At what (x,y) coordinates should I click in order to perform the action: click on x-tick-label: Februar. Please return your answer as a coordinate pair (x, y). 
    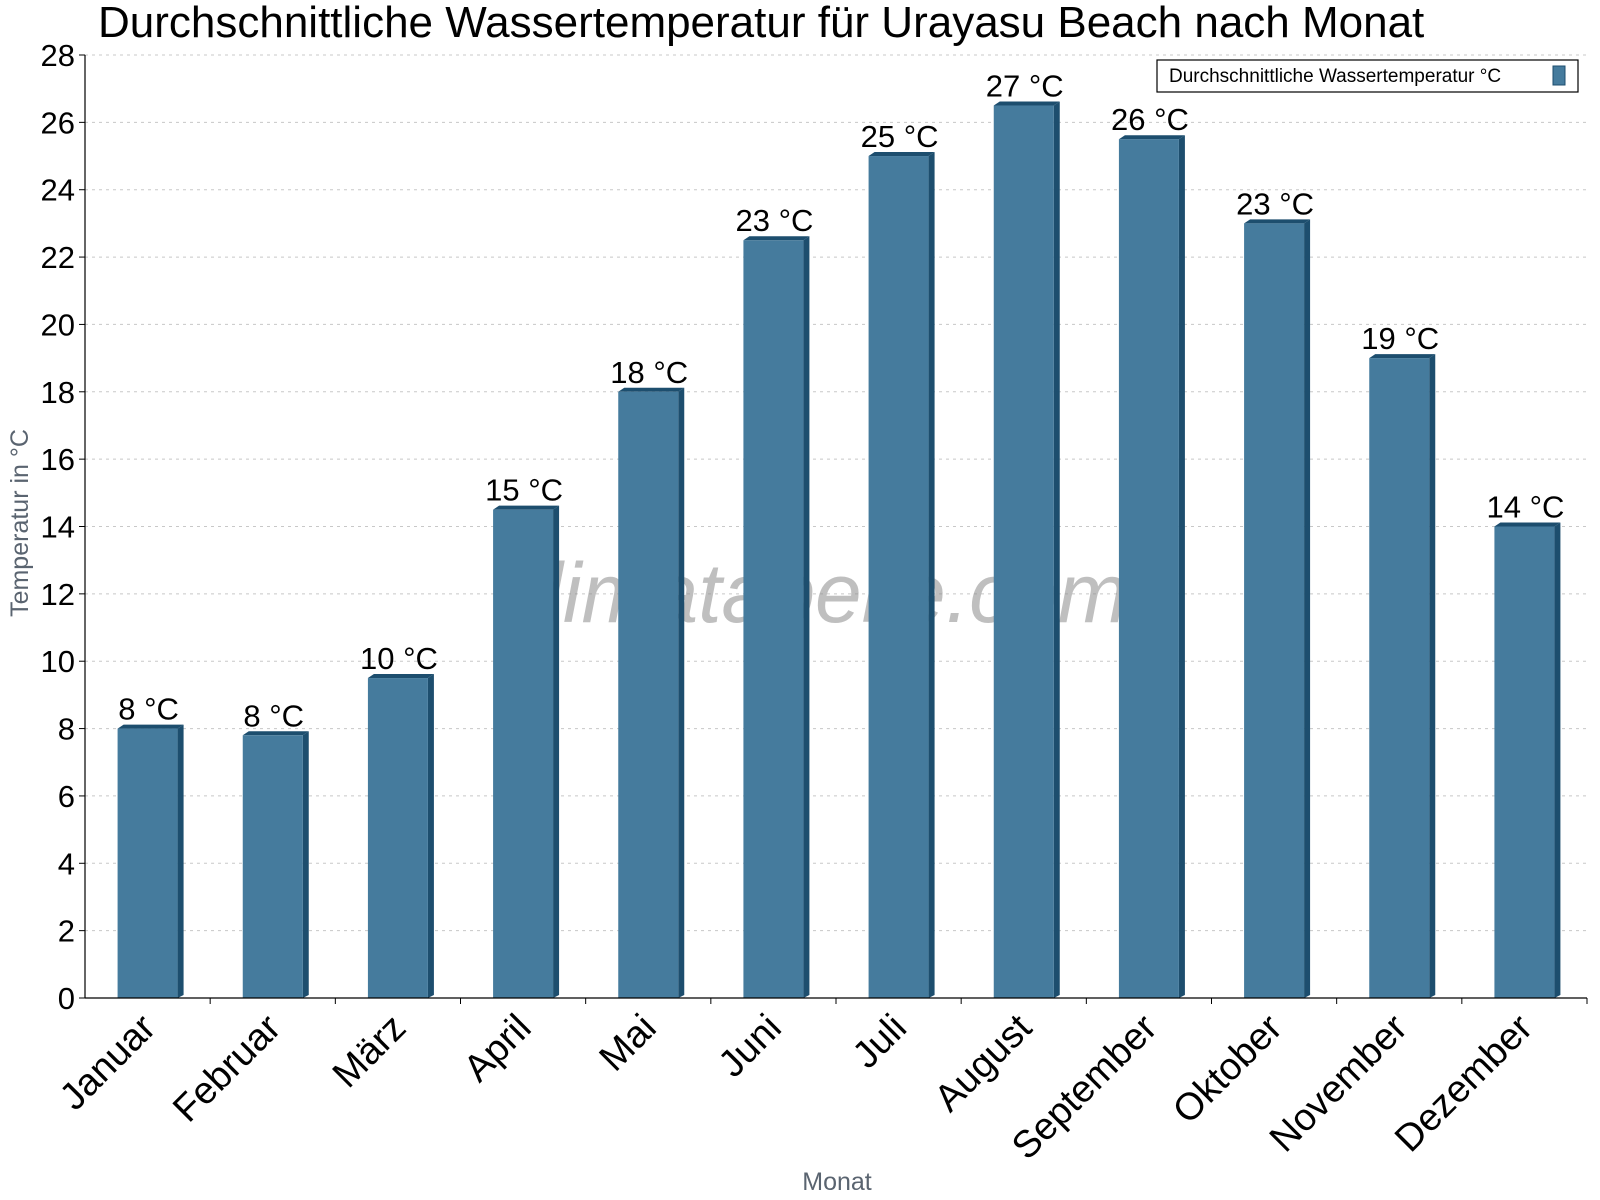
    Looking at the image, I should click on (227, 1068).